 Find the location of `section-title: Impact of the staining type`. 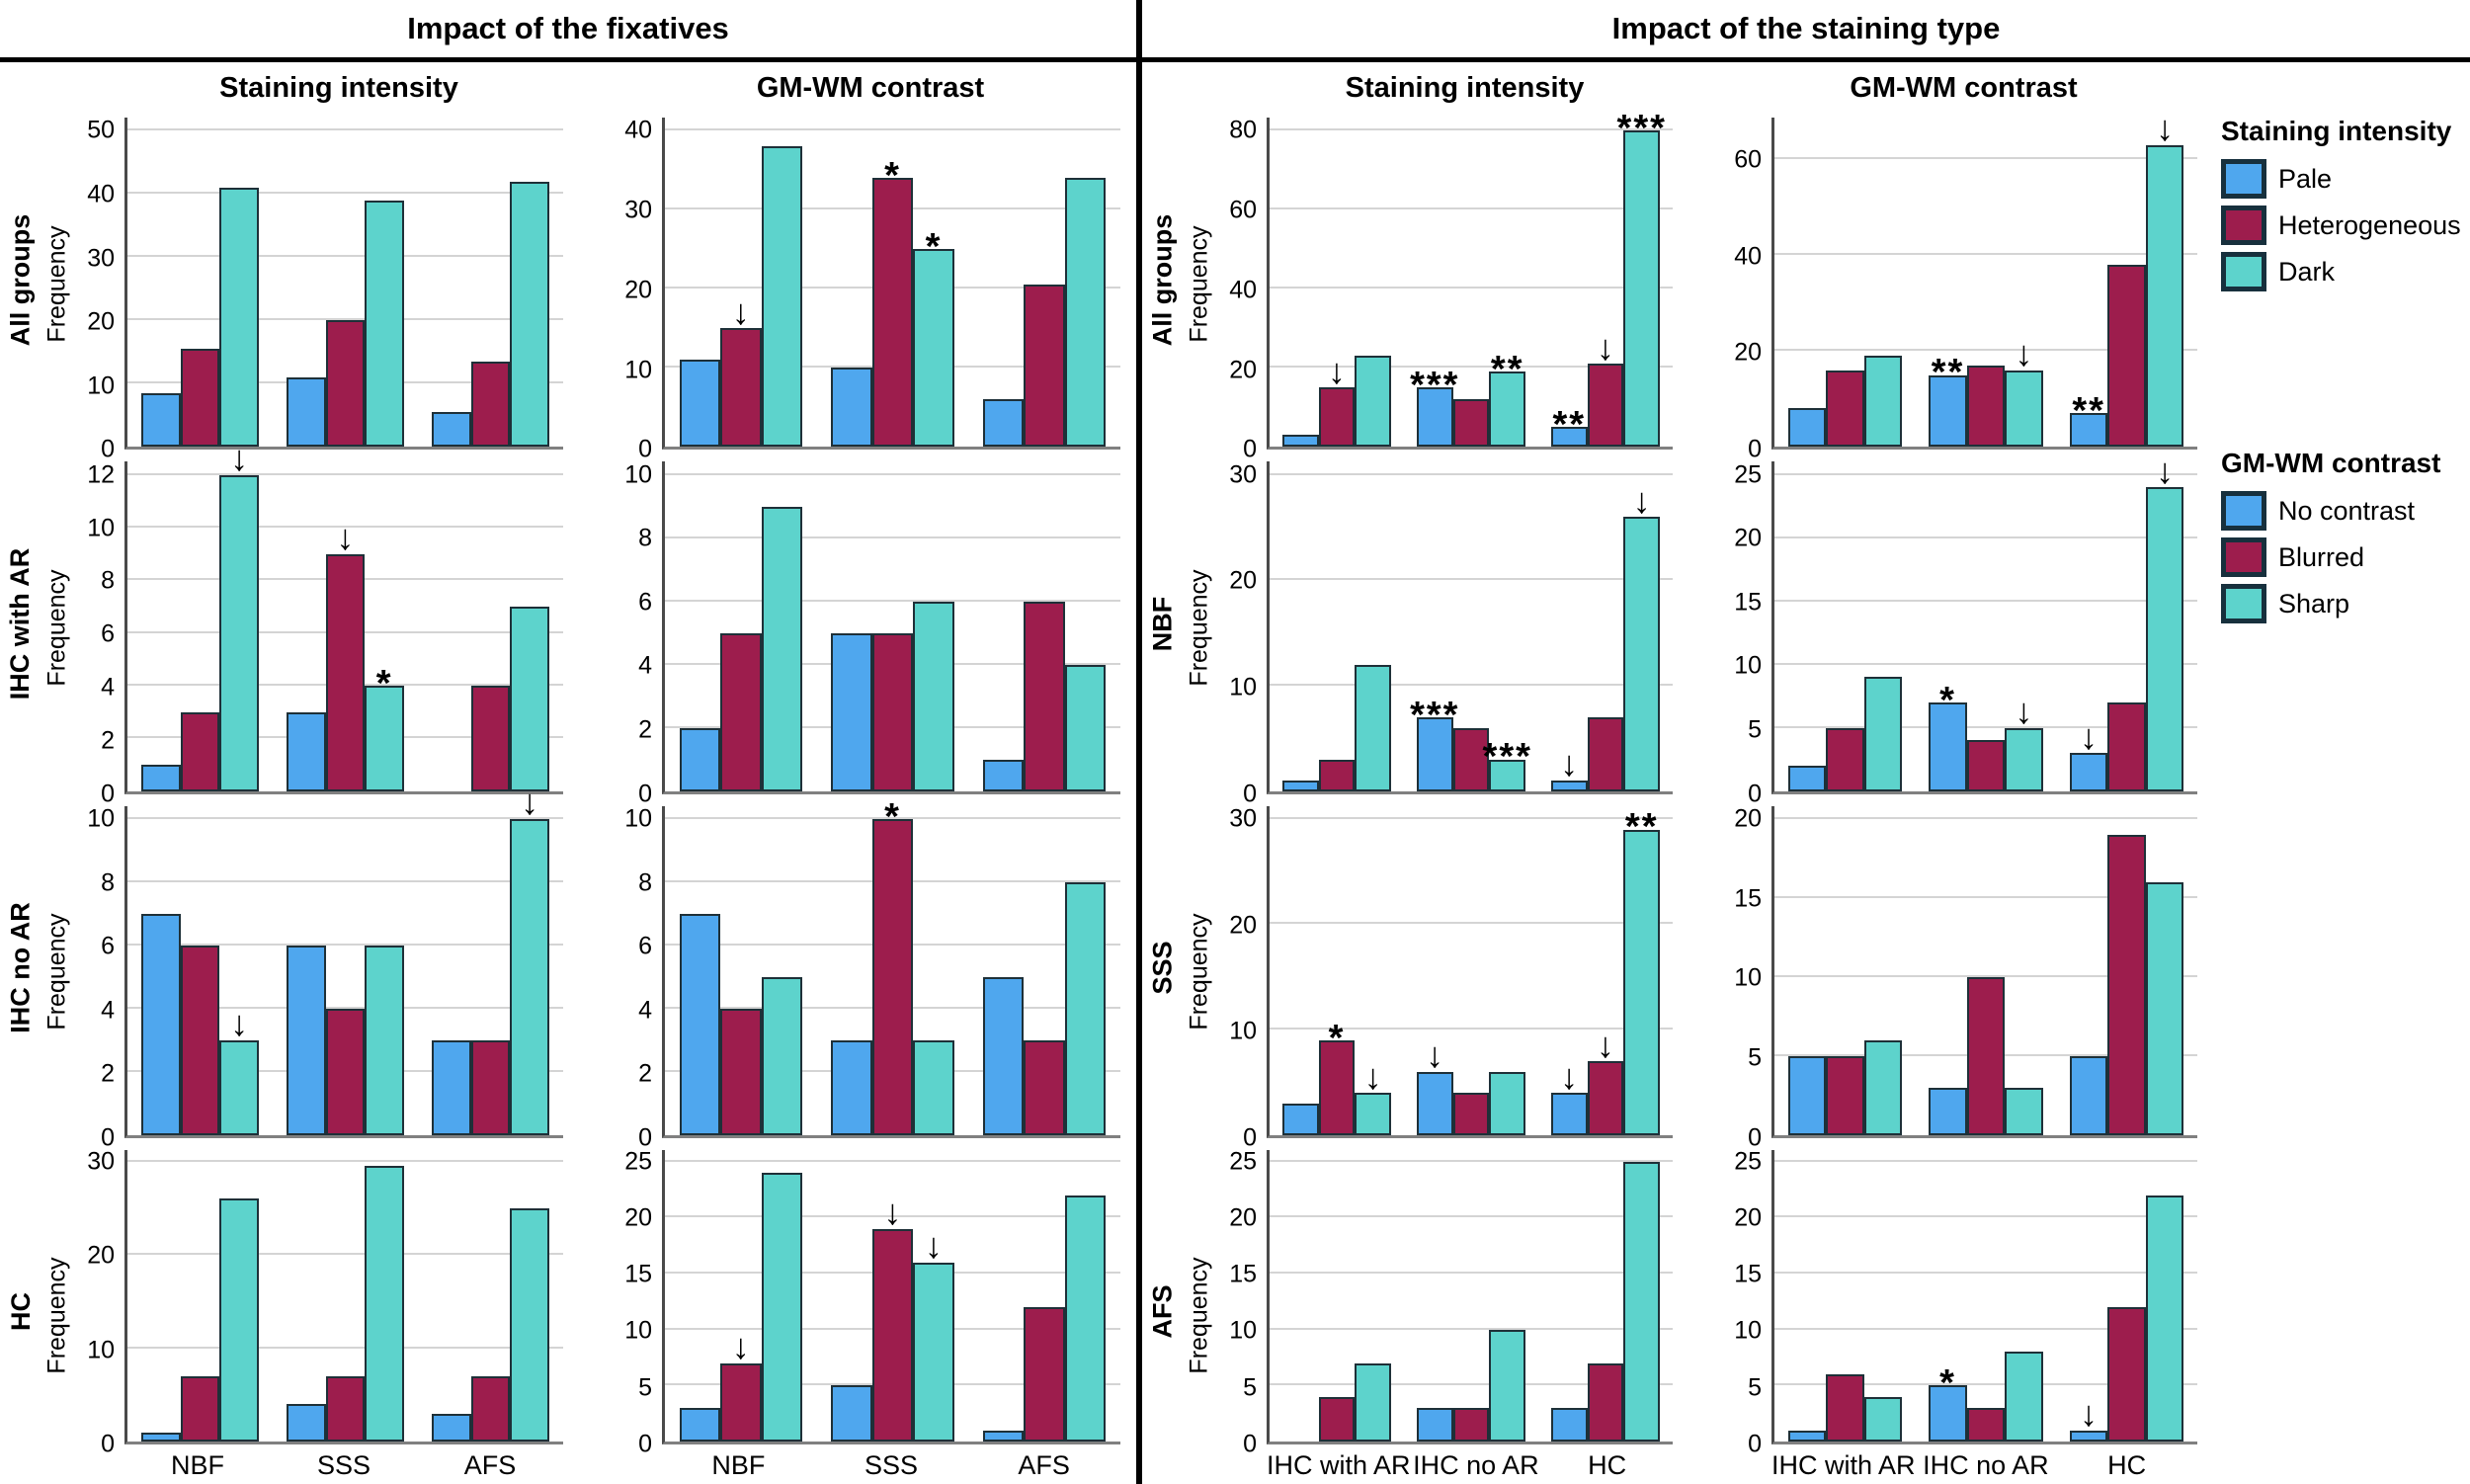

section-title: Impact of the staining type is located at coordinates (1806, 31).